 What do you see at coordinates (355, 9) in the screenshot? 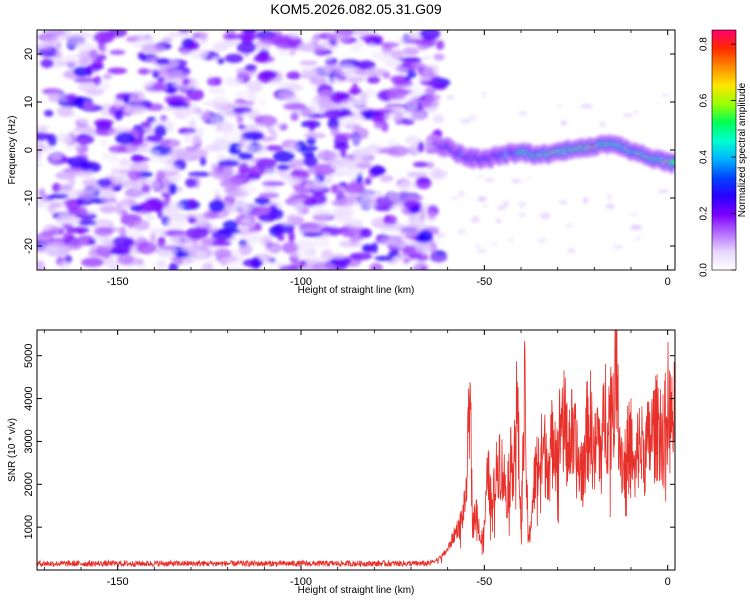
I see `figure-title: KOM5.2026.082.05.31.G09` at bounding box center [355, 9].